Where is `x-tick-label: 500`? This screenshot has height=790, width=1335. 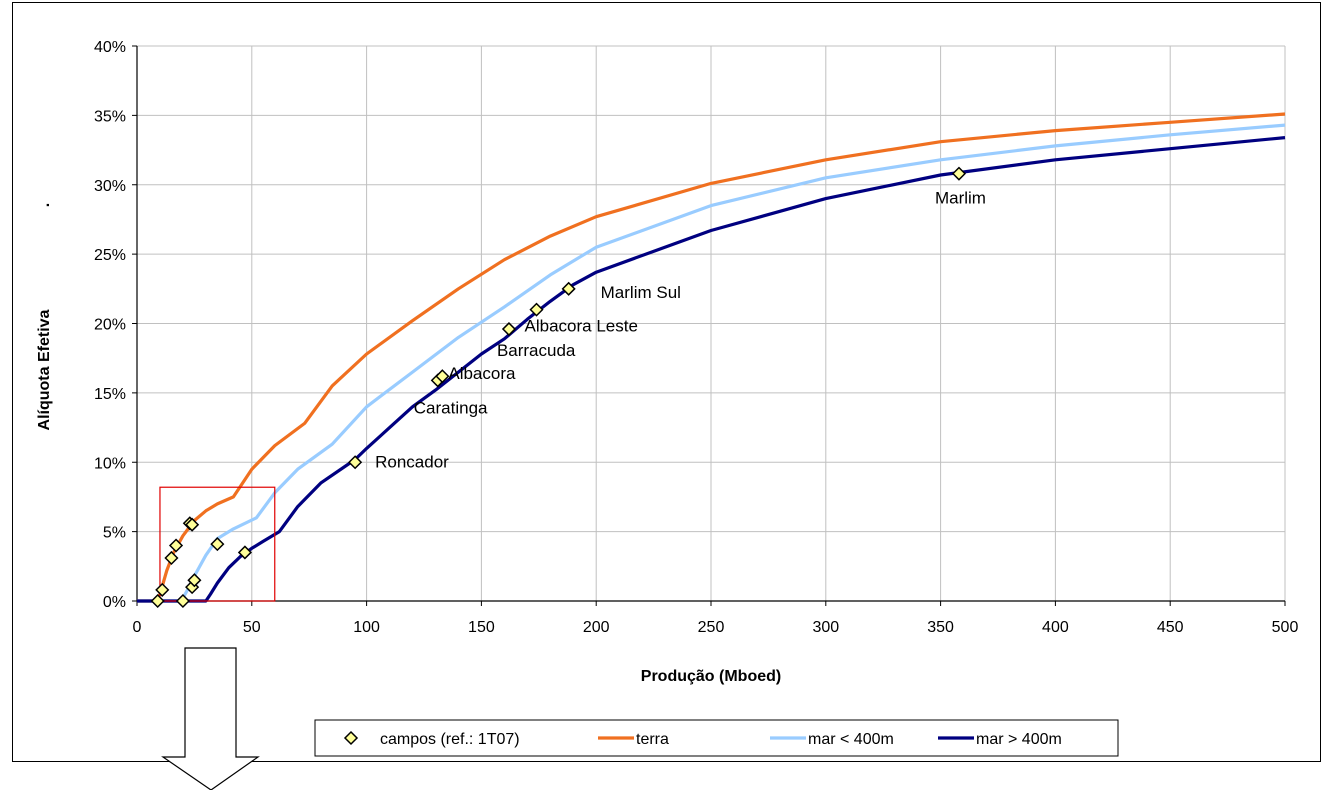 x-tick-label: 500 is located at coordinates (1285, 627).